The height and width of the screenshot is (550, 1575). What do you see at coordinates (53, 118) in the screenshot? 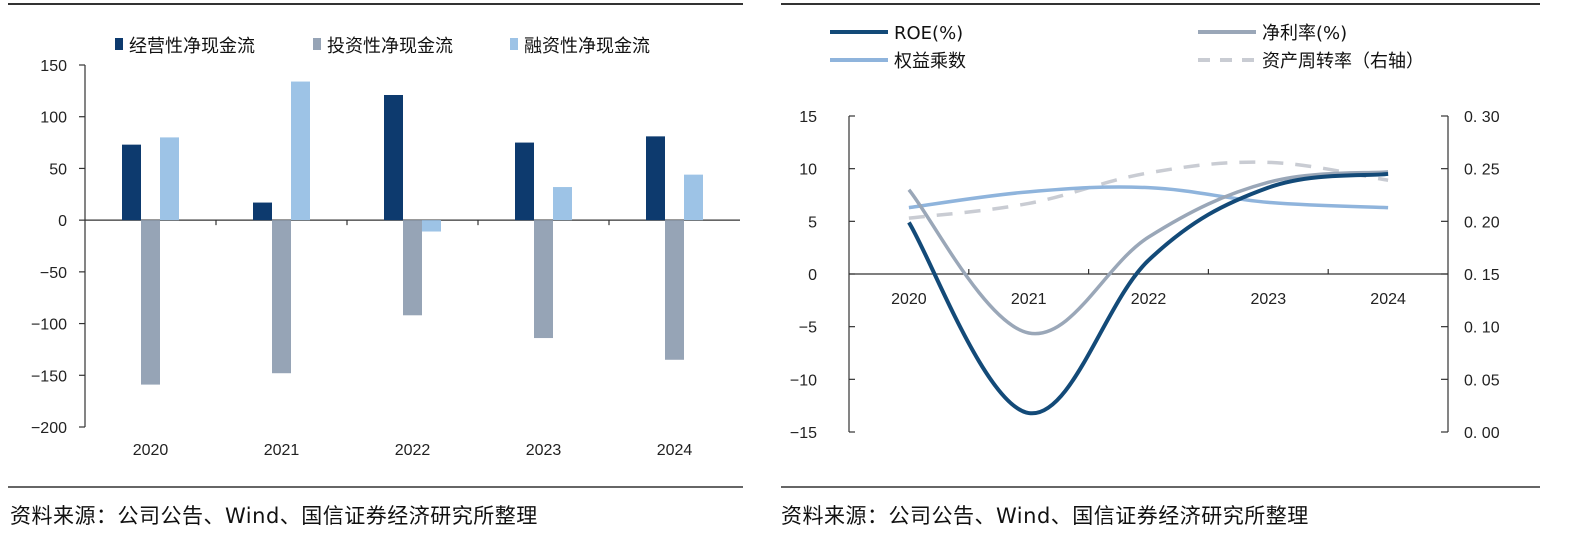
I see `y-tick-label: 100` at bounding box center [53, 118].